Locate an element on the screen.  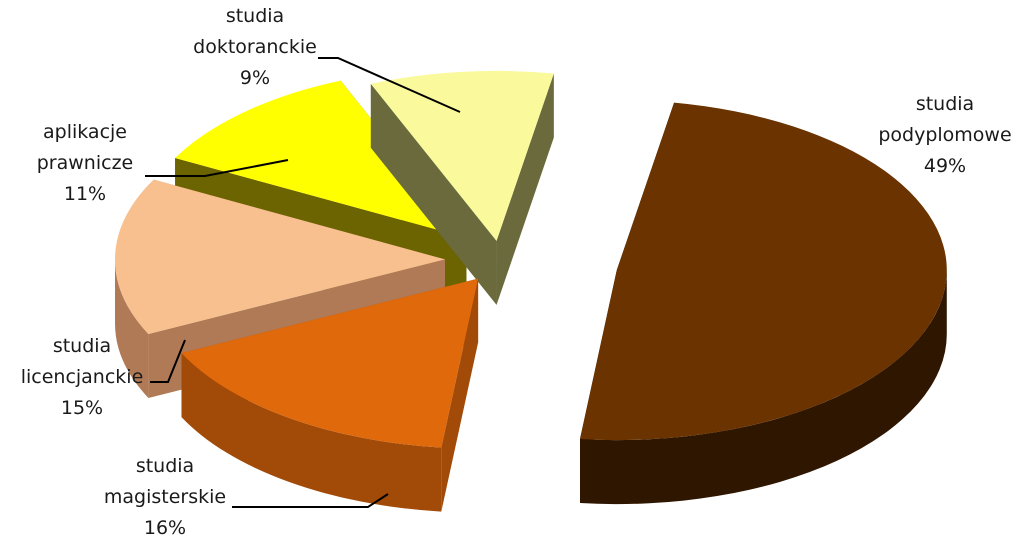
data-label-studia-magisterskie: studia magisterskie 16% is located at coordinates (246, 497).